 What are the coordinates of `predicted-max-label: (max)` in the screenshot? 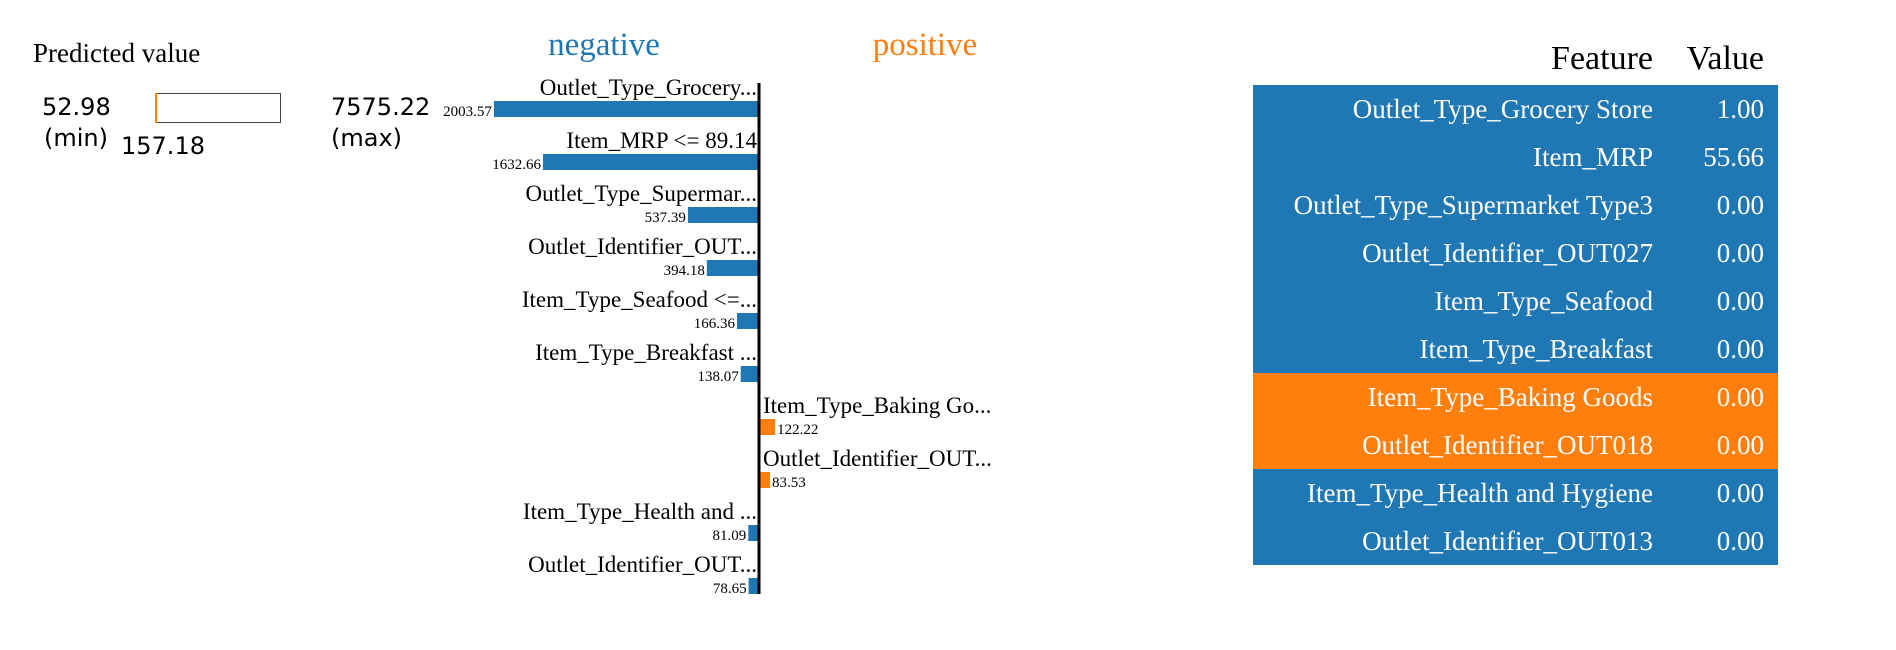 It's located at (367, 138).